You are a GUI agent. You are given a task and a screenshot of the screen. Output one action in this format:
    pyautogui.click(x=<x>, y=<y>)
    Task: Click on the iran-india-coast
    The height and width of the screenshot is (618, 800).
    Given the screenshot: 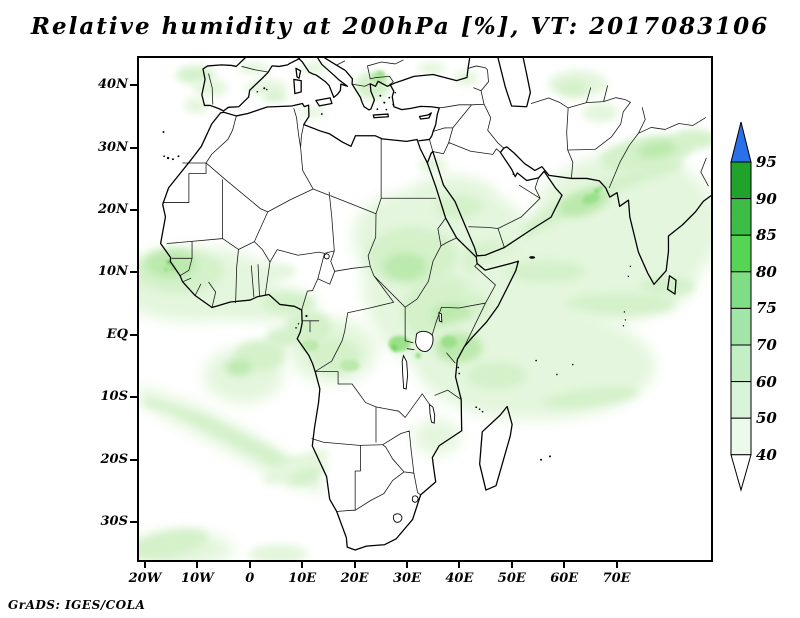 What is the action you would take?
    pyautogui.click(x=607, y=215)
    